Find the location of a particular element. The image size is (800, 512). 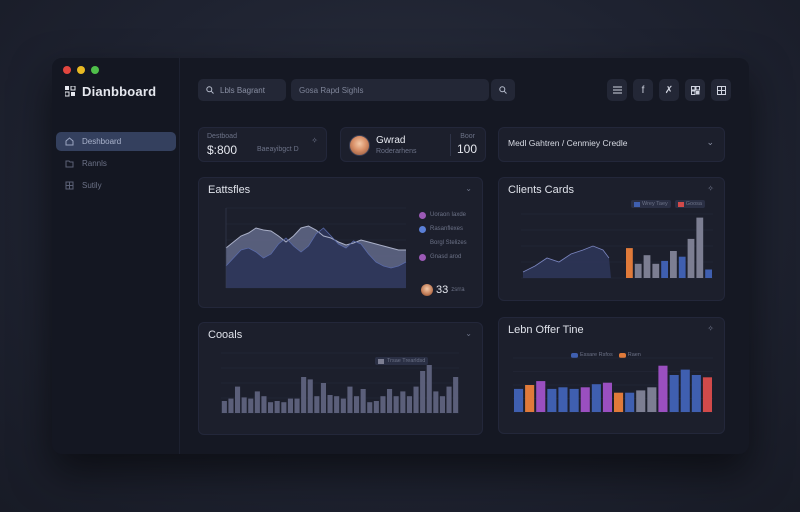

user-sub: Roderarhens is located at coordinates (396, 151).